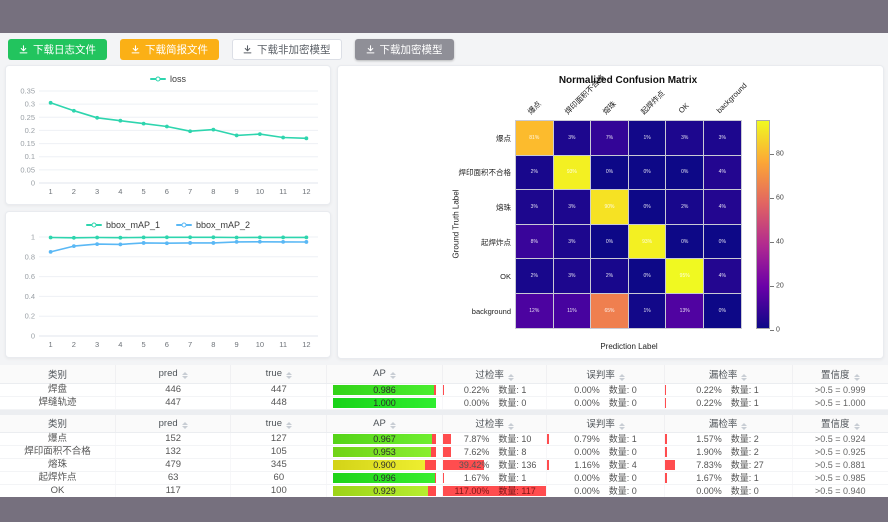 Image resolution: width=888 pixels, height=522 pixels. What do you see at coordinates (279, 390) in the screenshot?
I see `true-count: 447` at bounding box center [279, 390].